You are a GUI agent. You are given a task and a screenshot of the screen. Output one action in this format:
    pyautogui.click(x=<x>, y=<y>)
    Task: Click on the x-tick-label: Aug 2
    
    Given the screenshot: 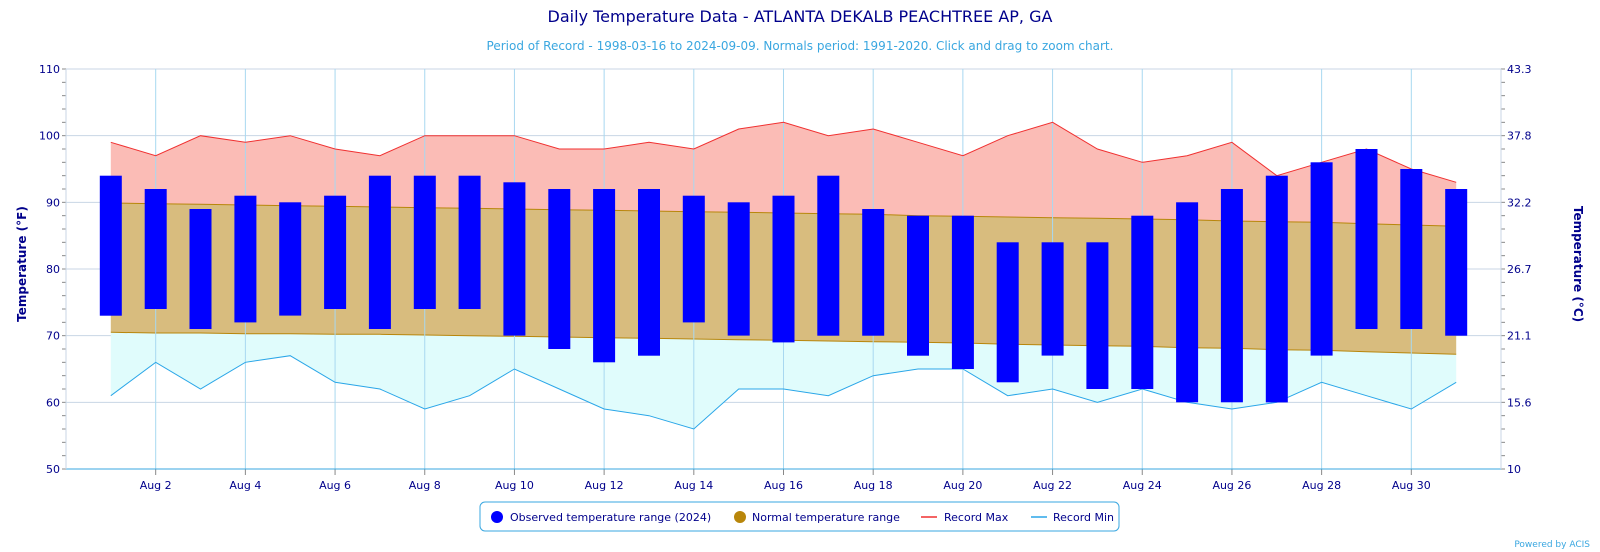 What is the action you would take?
    pyautogui.click(x=156, y=485)
    